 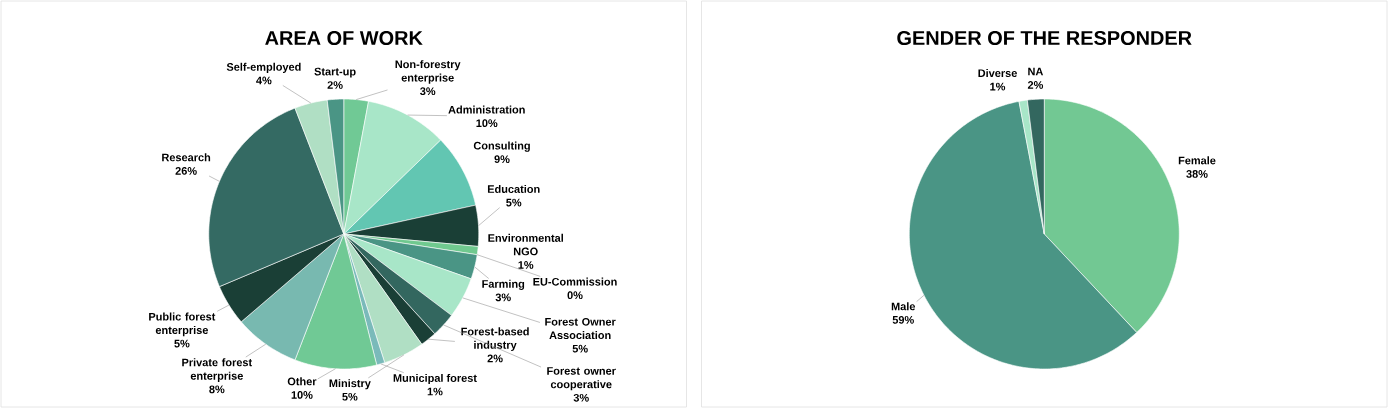 What do you see at coordinates (186, 157) in the screenshot?
I see `slice-label: Research` at bounding box center [186, 157].